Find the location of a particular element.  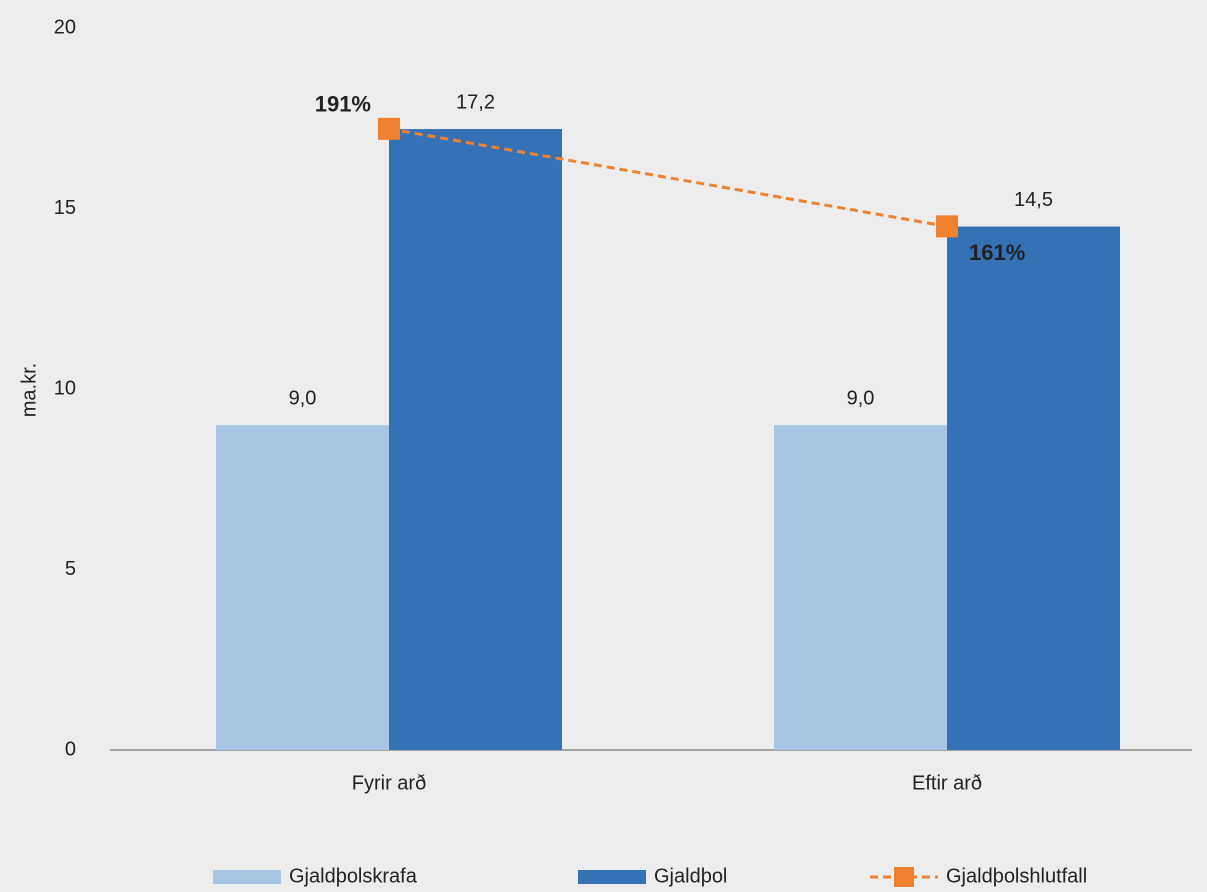

legend-label: Gjaldþol is located at coordinates (690, 876).